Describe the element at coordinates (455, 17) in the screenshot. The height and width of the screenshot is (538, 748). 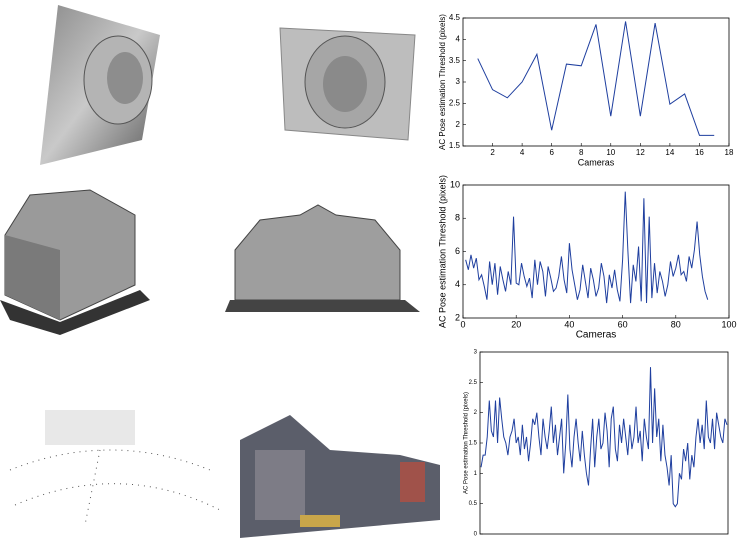
I see `y-tick-label: 4.5` at that location.